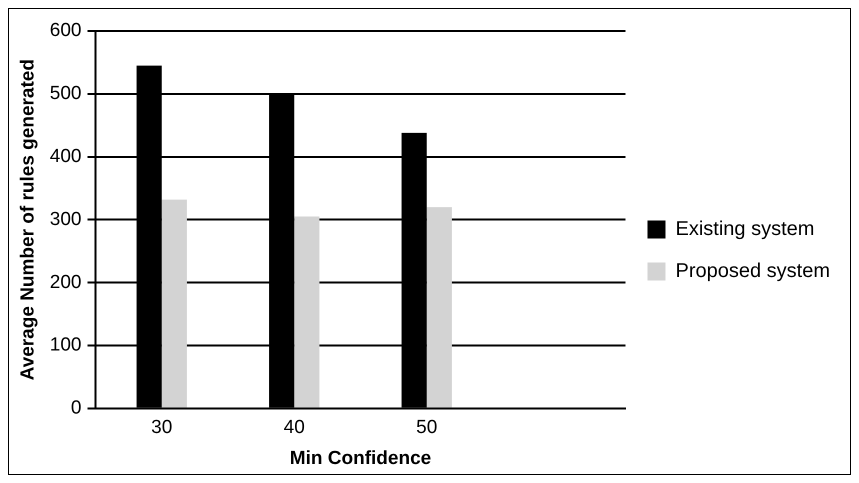 Image resolution: width=859 pixels, height=483 pixels. What do you see at coordinates (66, 93) in the screenshot?
I see `y-tick-label: 500` at bounding box center [66, 93].